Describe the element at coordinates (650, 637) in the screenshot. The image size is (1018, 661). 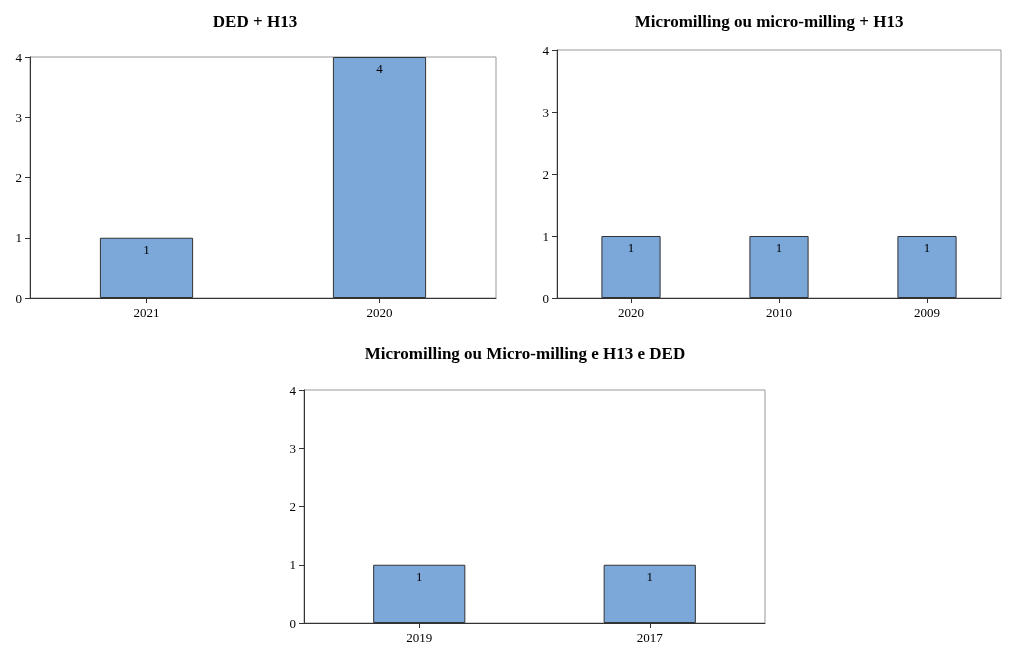
I see `x-tick-label: 2017` at that location.